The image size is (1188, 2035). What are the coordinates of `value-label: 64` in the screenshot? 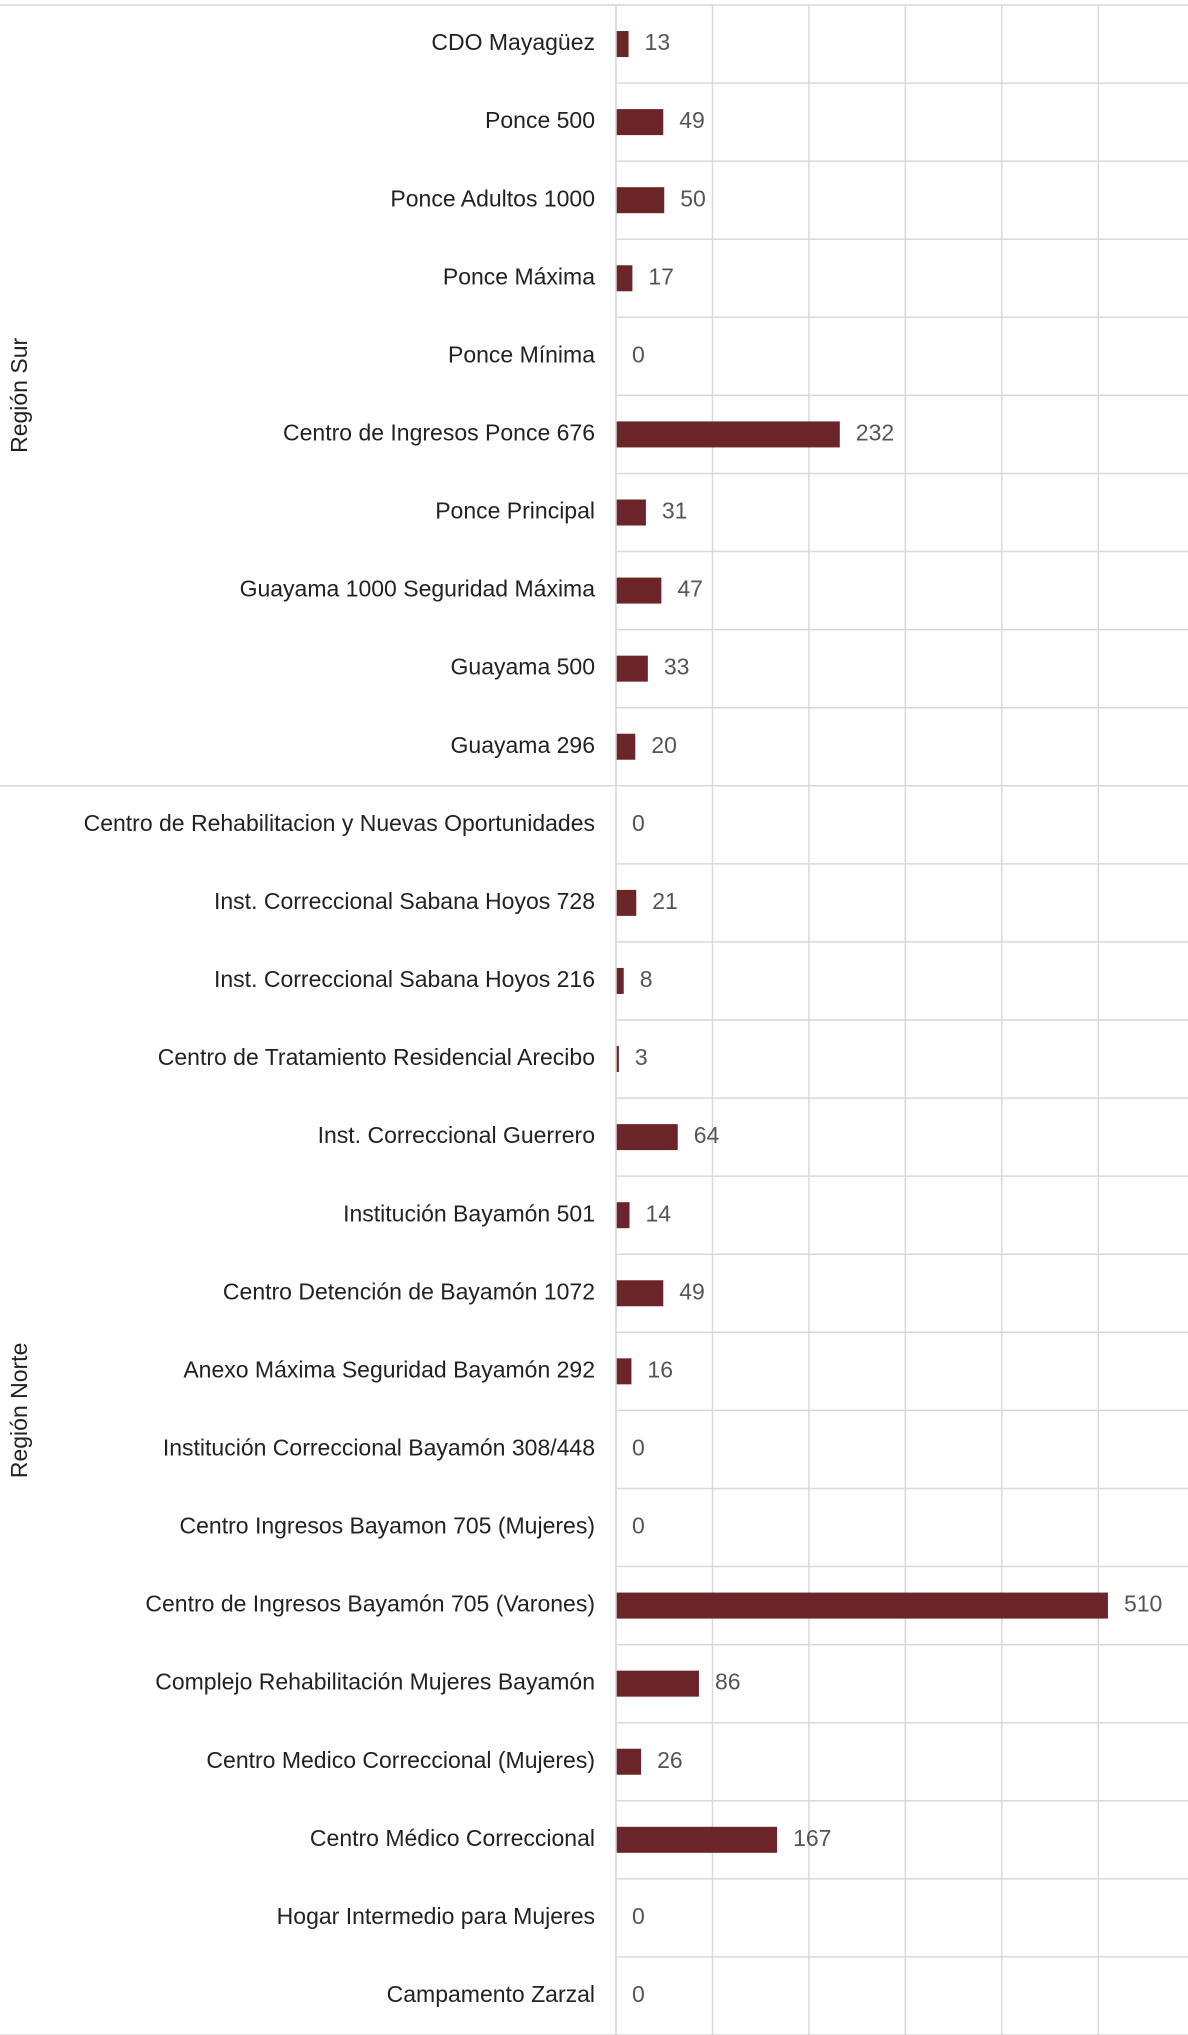 It's located at (707, 1135).